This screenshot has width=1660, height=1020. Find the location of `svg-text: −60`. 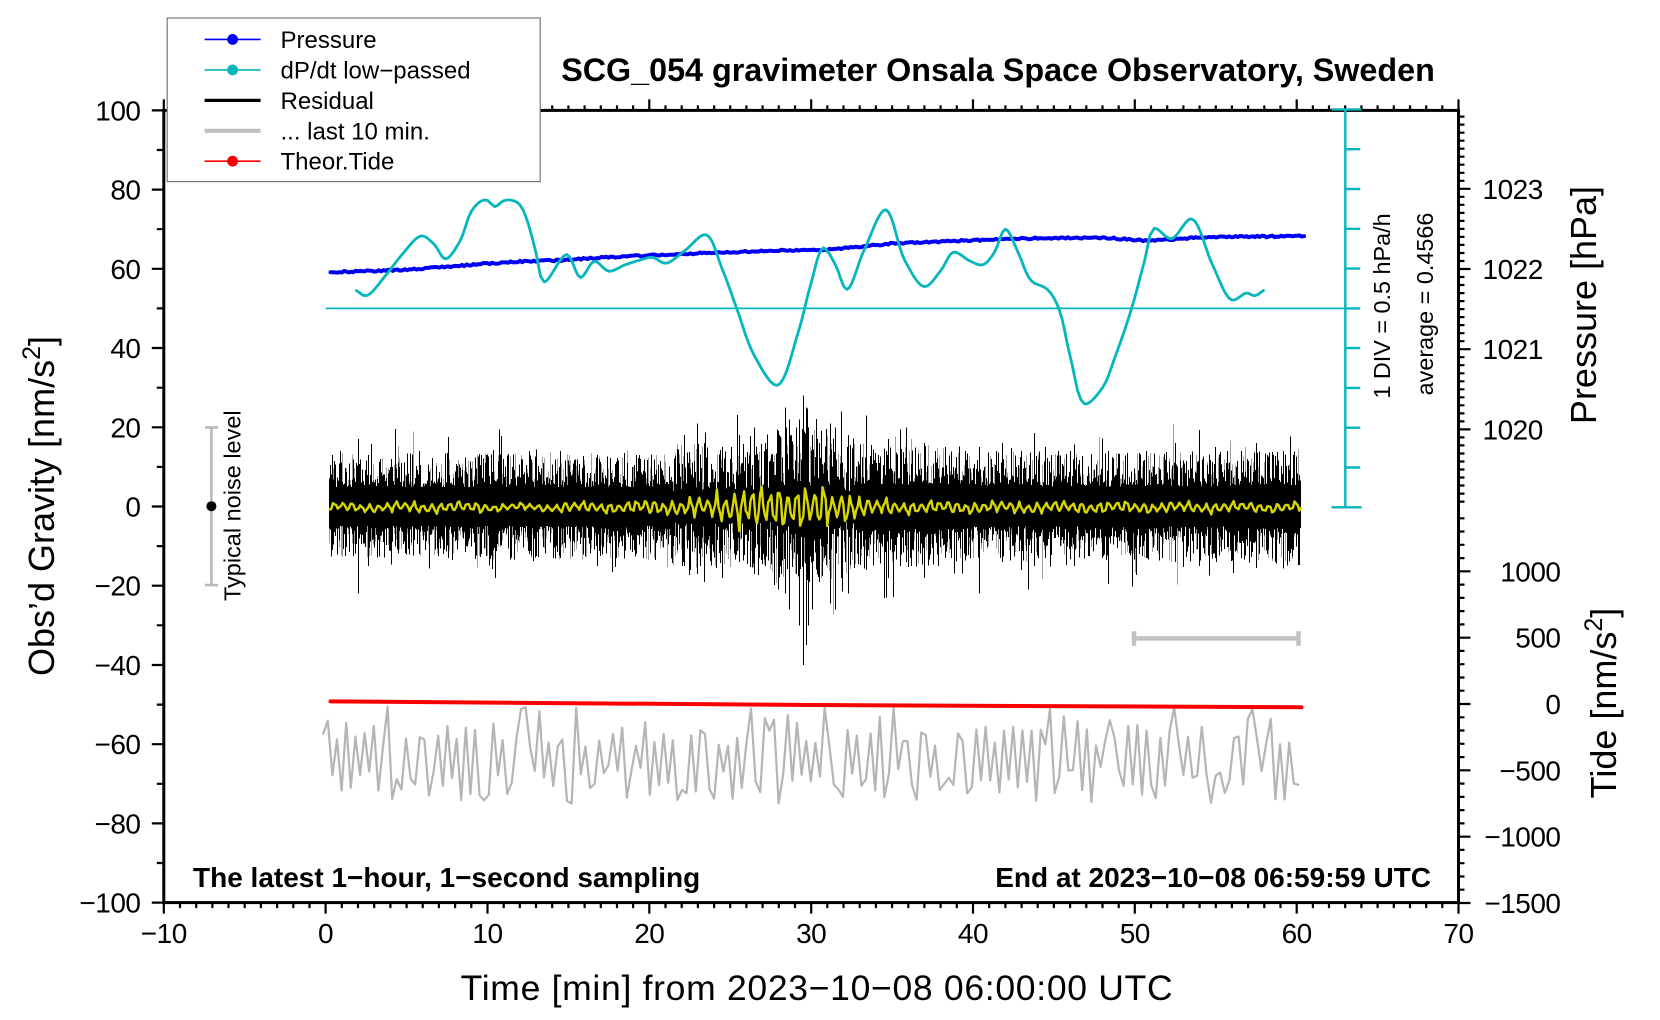

svg-text: −60 is located at coordinates (118, 744).